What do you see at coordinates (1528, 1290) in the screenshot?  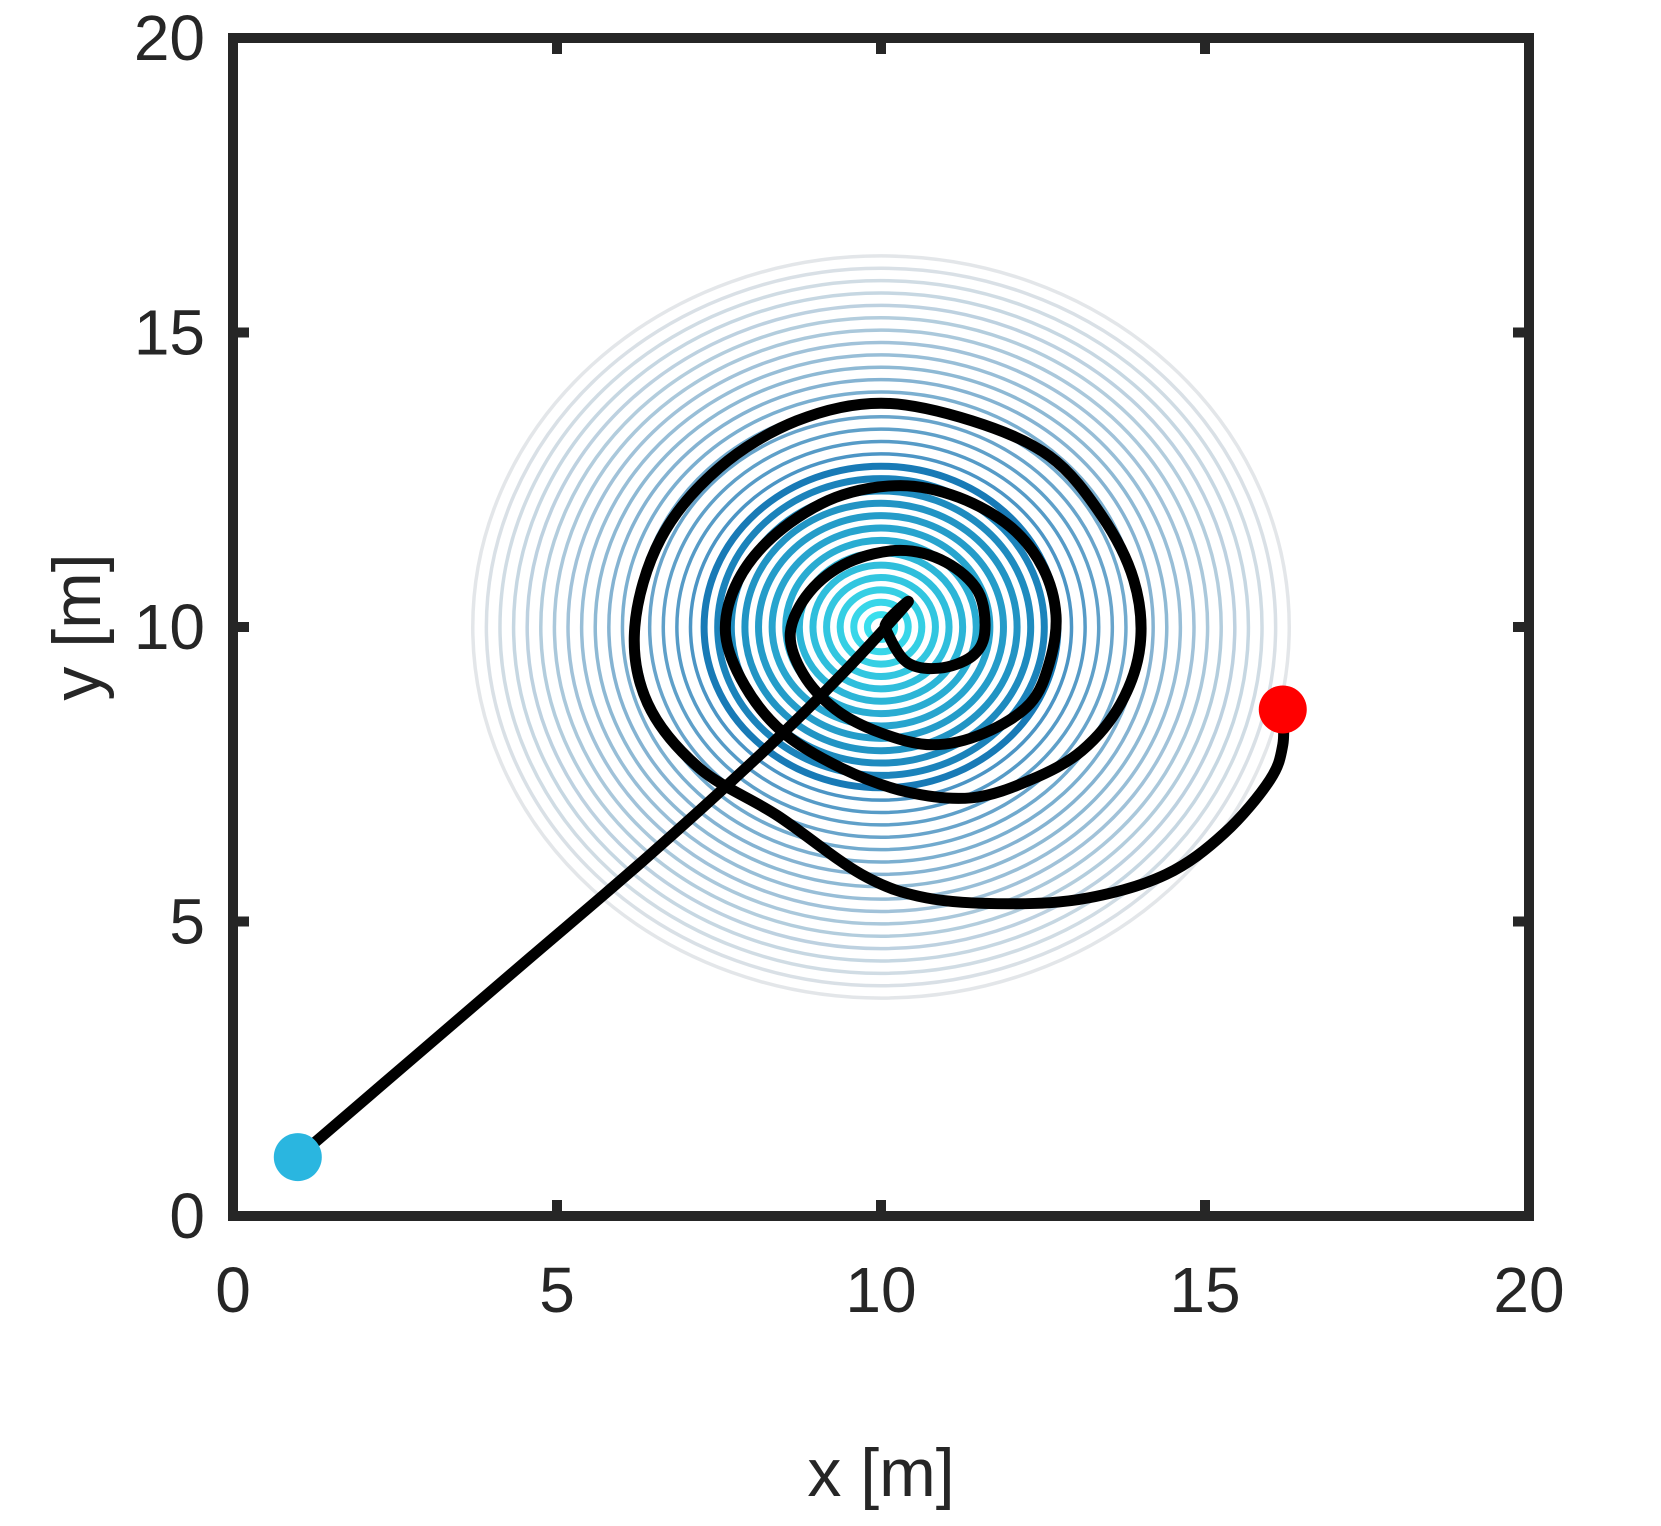 I see `x-tick-label: 20` at bounding box center [1528, 1290].